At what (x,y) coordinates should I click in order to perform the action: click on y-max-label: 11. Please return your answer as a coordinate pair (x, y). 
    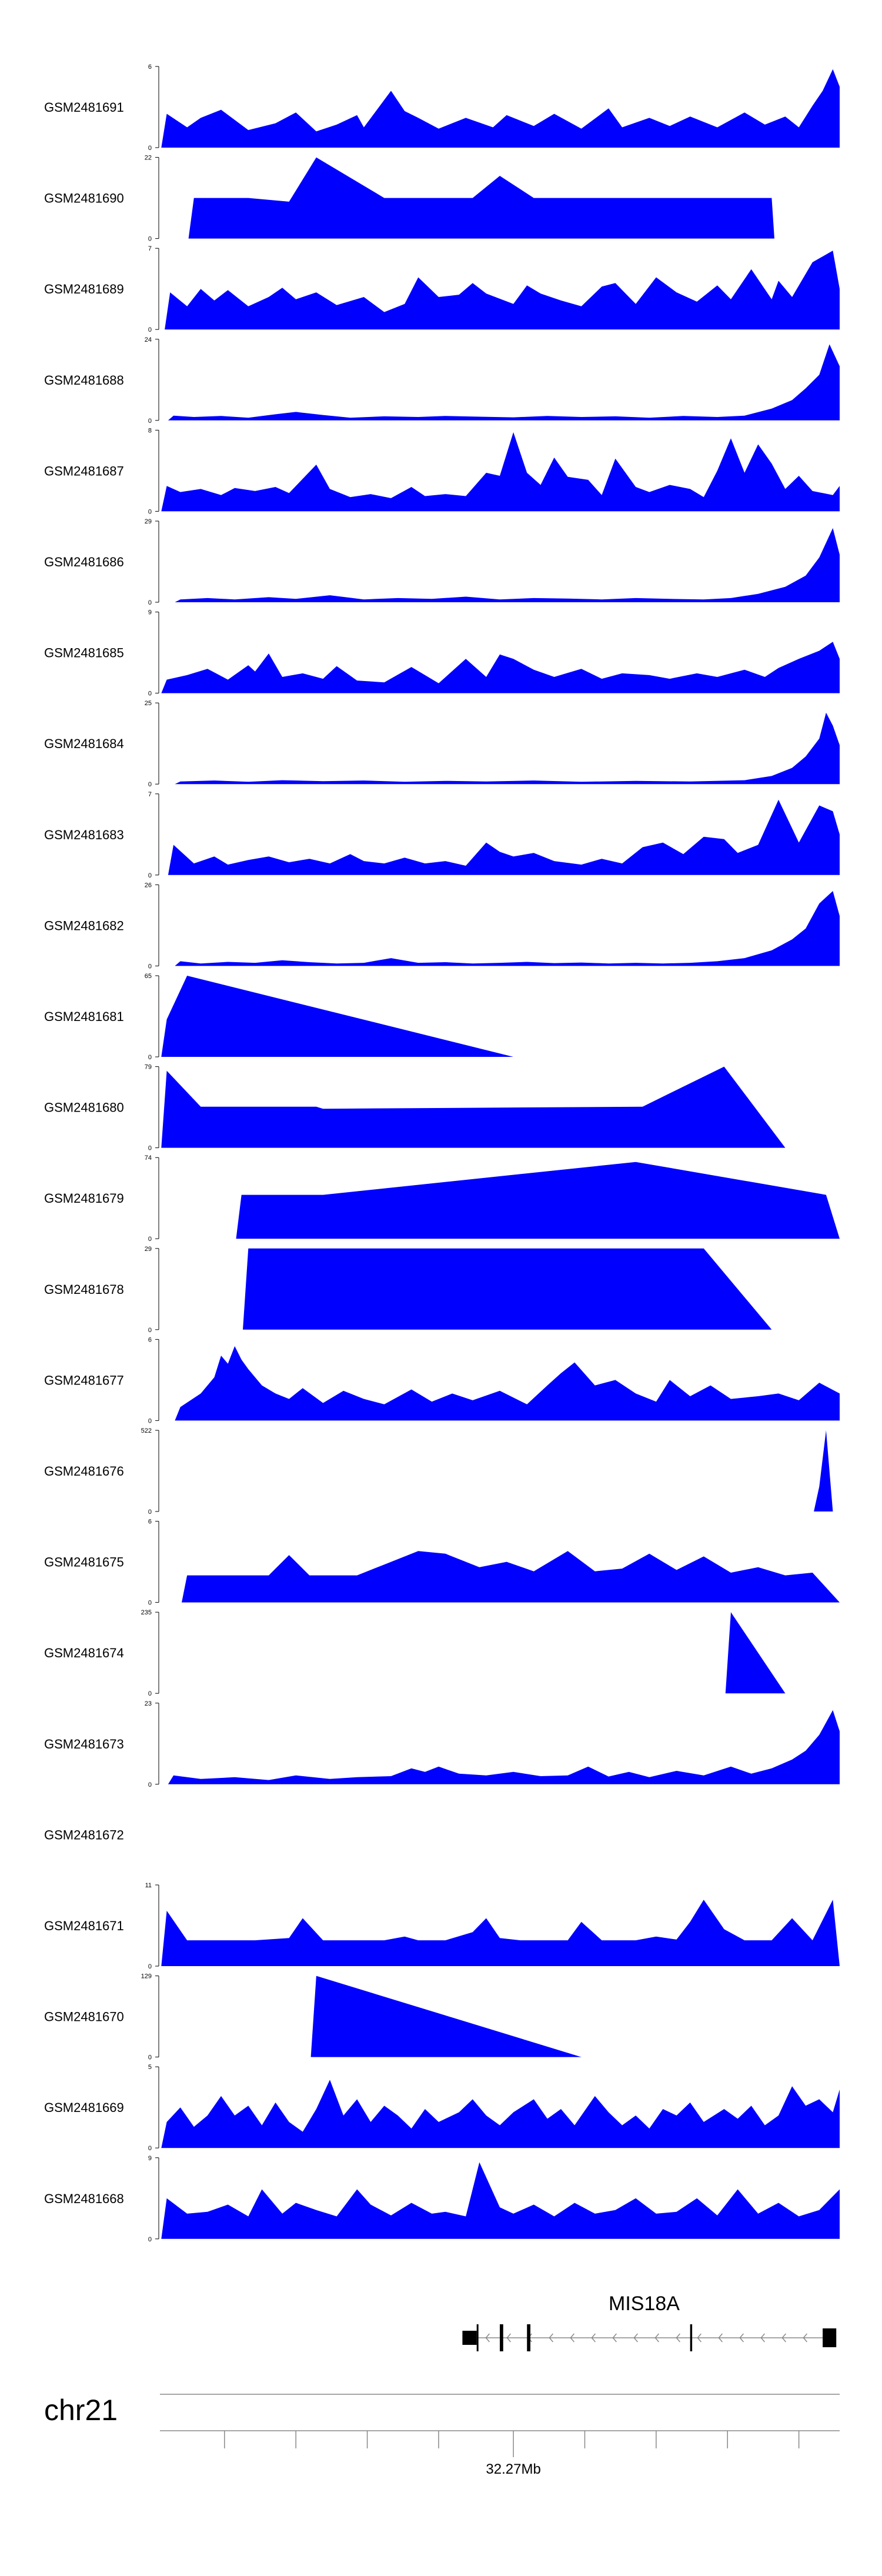
    Looking at the image, I should click on (148, 1885).